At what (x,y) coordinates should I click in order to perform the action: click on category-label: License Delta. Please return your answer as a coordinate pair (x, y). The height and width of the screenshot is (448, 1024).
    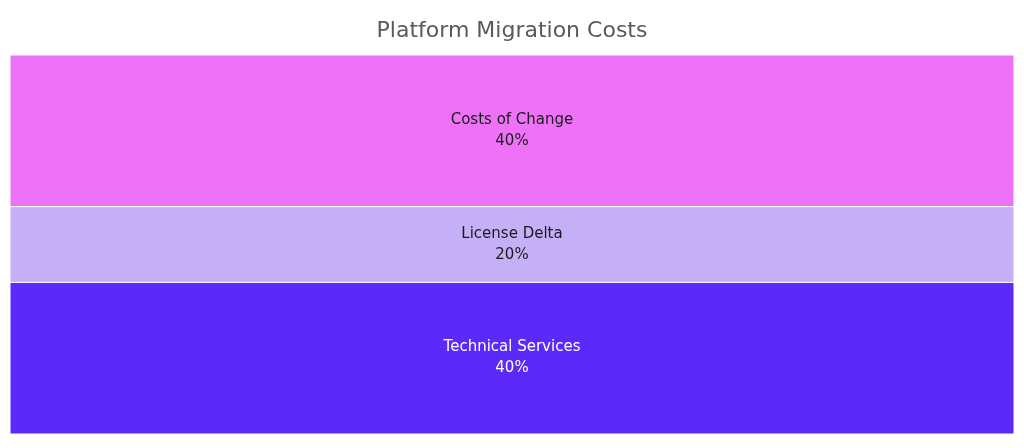
    Looking at the image, I should click on (512, 232).